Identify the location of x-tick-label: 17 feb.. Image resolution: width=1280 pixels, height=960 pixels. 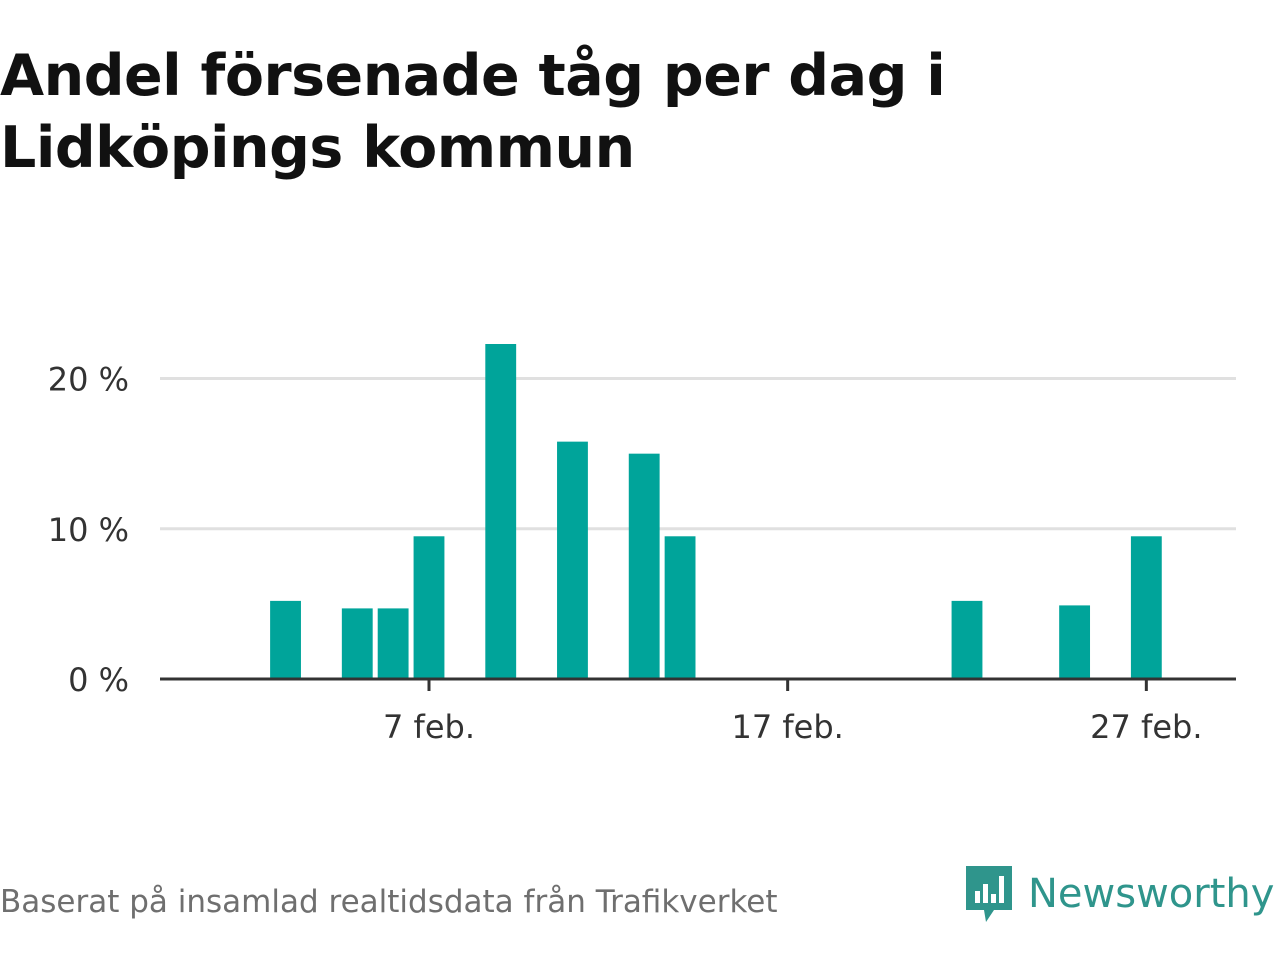
(788, 727).